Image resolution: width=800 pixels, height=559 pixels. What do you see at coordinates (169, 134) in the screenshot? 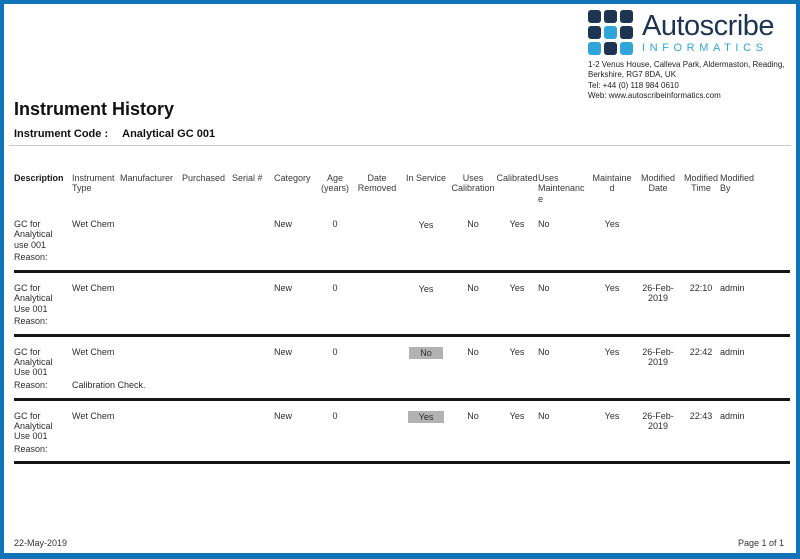
I see `instrument-code-value: Analytical GC 001` at bounding box center [169, 134].